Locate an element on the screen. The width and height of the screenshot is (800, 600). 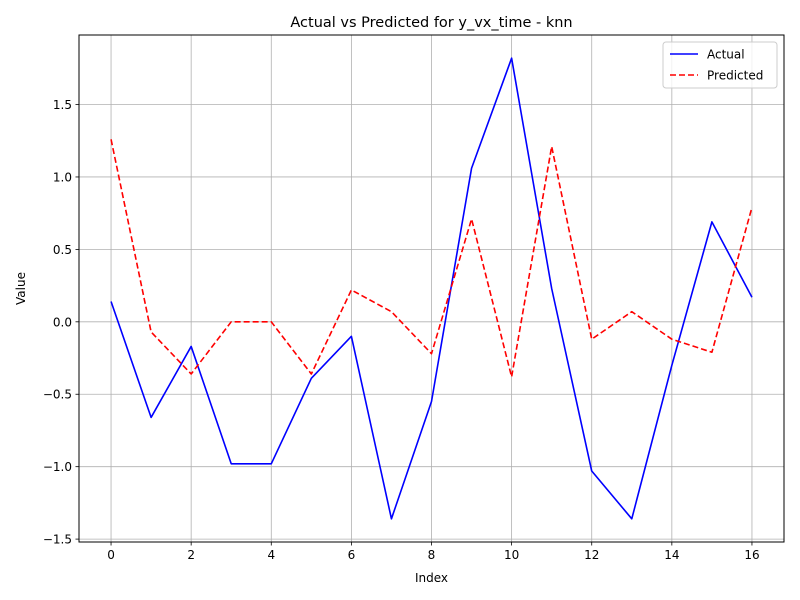
x-tick-label: 4 is located at coordinates (271, 555).